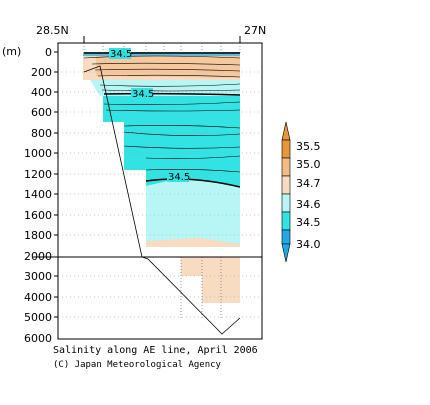 The height and width of the screenshot is (405, 430). Describe the element at coordinates (286, 131) in the screenshot. I see `colorbar-top-arrow` at that location.